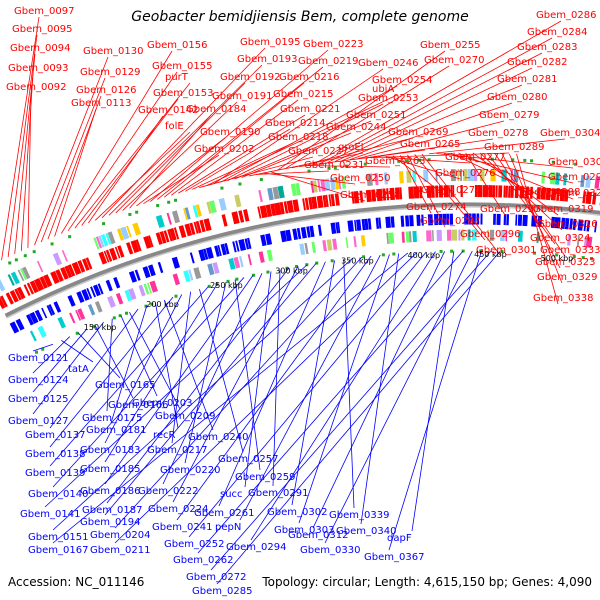  What do you see at coordinates (557, 32) in the screenshot?
I see `gene-label-forward: Gbem_0284` at bounding box center [557, 32].